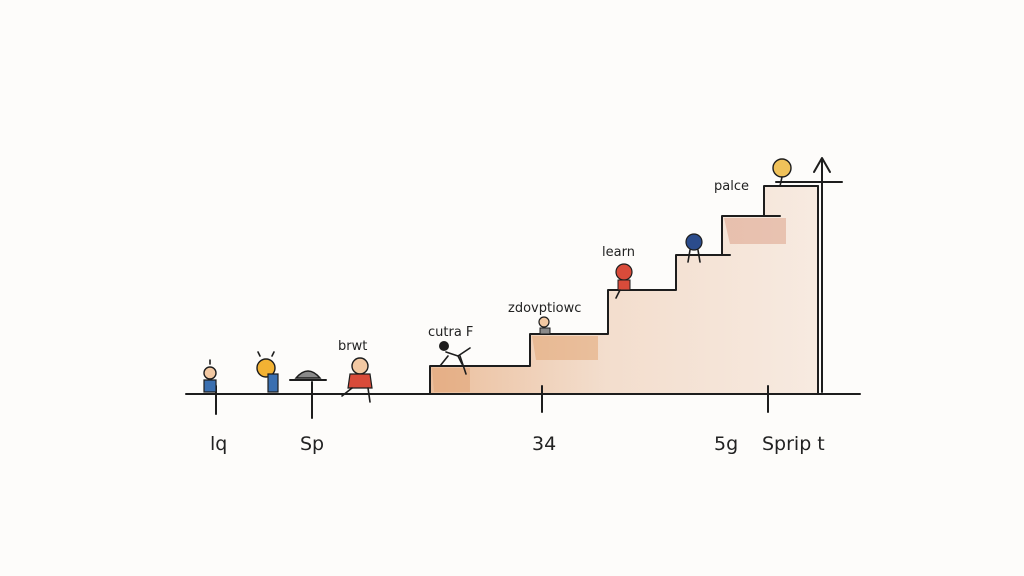  What do you see at coordinates (544, 308) in the screenshot?
I see `label-step2: zdovptiowc` at bounding box center [544, 308].